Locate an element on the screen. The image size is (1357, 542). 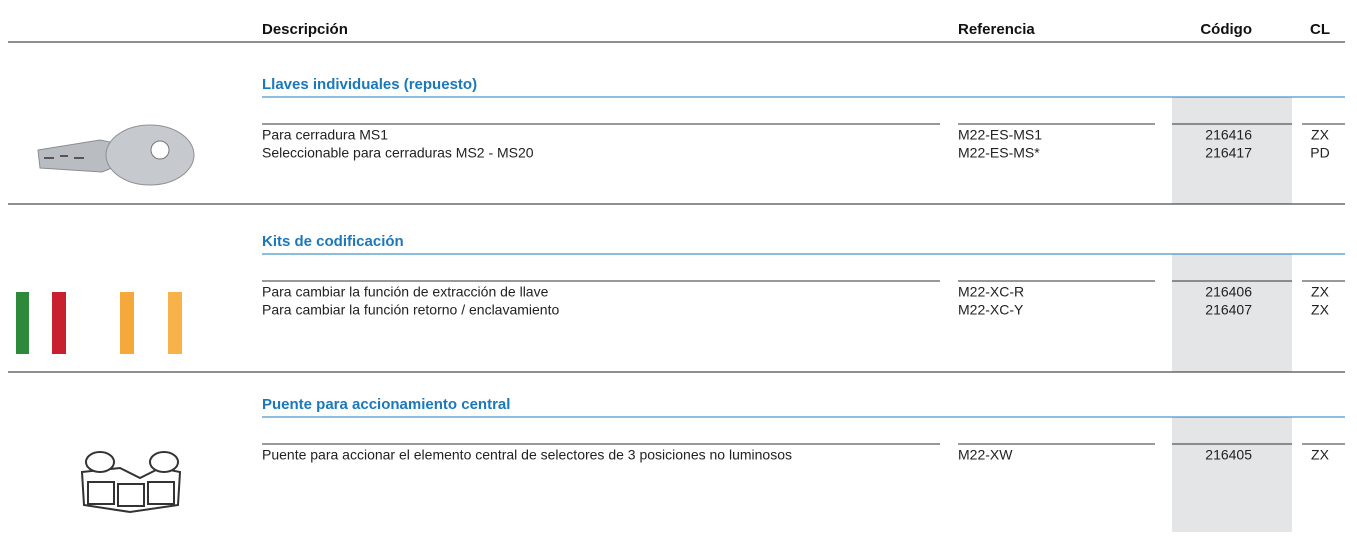
section-title: Kits de codificación is located at coordinates (333, 241).